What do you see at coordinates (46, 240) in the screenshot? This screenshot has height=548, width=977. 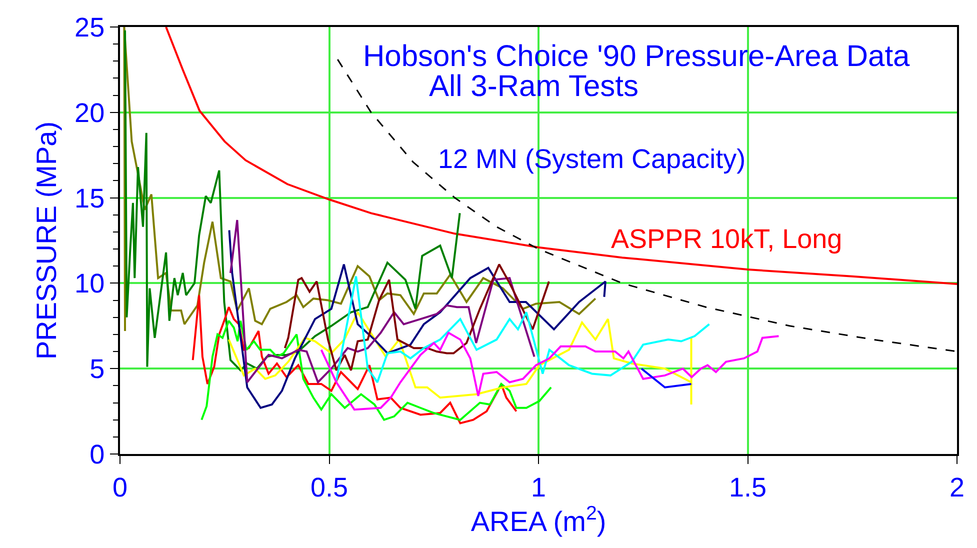 I see `y-axis-title: PRESSURE (MPa)` at bounding box center [46, 240].